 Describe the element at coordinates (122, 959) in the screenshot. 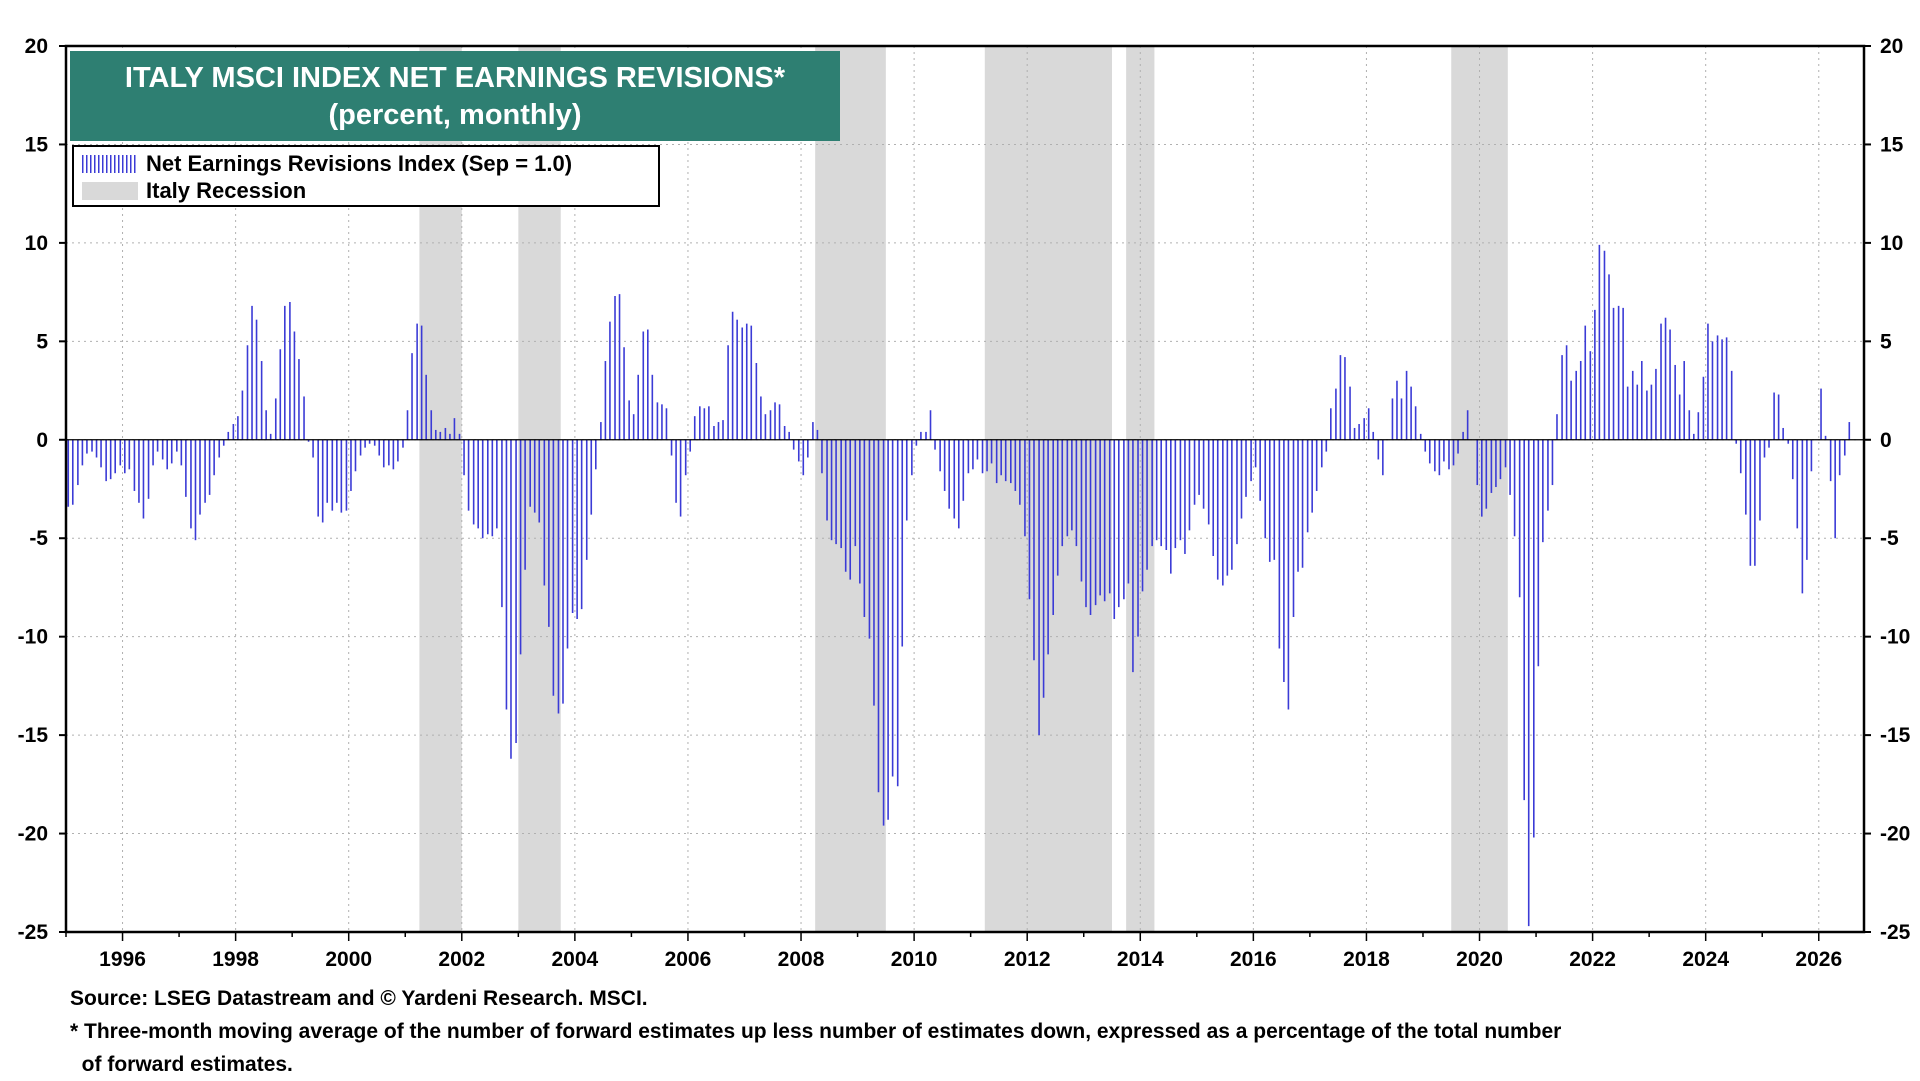

I see `x-tick-label: 1996` at that location.